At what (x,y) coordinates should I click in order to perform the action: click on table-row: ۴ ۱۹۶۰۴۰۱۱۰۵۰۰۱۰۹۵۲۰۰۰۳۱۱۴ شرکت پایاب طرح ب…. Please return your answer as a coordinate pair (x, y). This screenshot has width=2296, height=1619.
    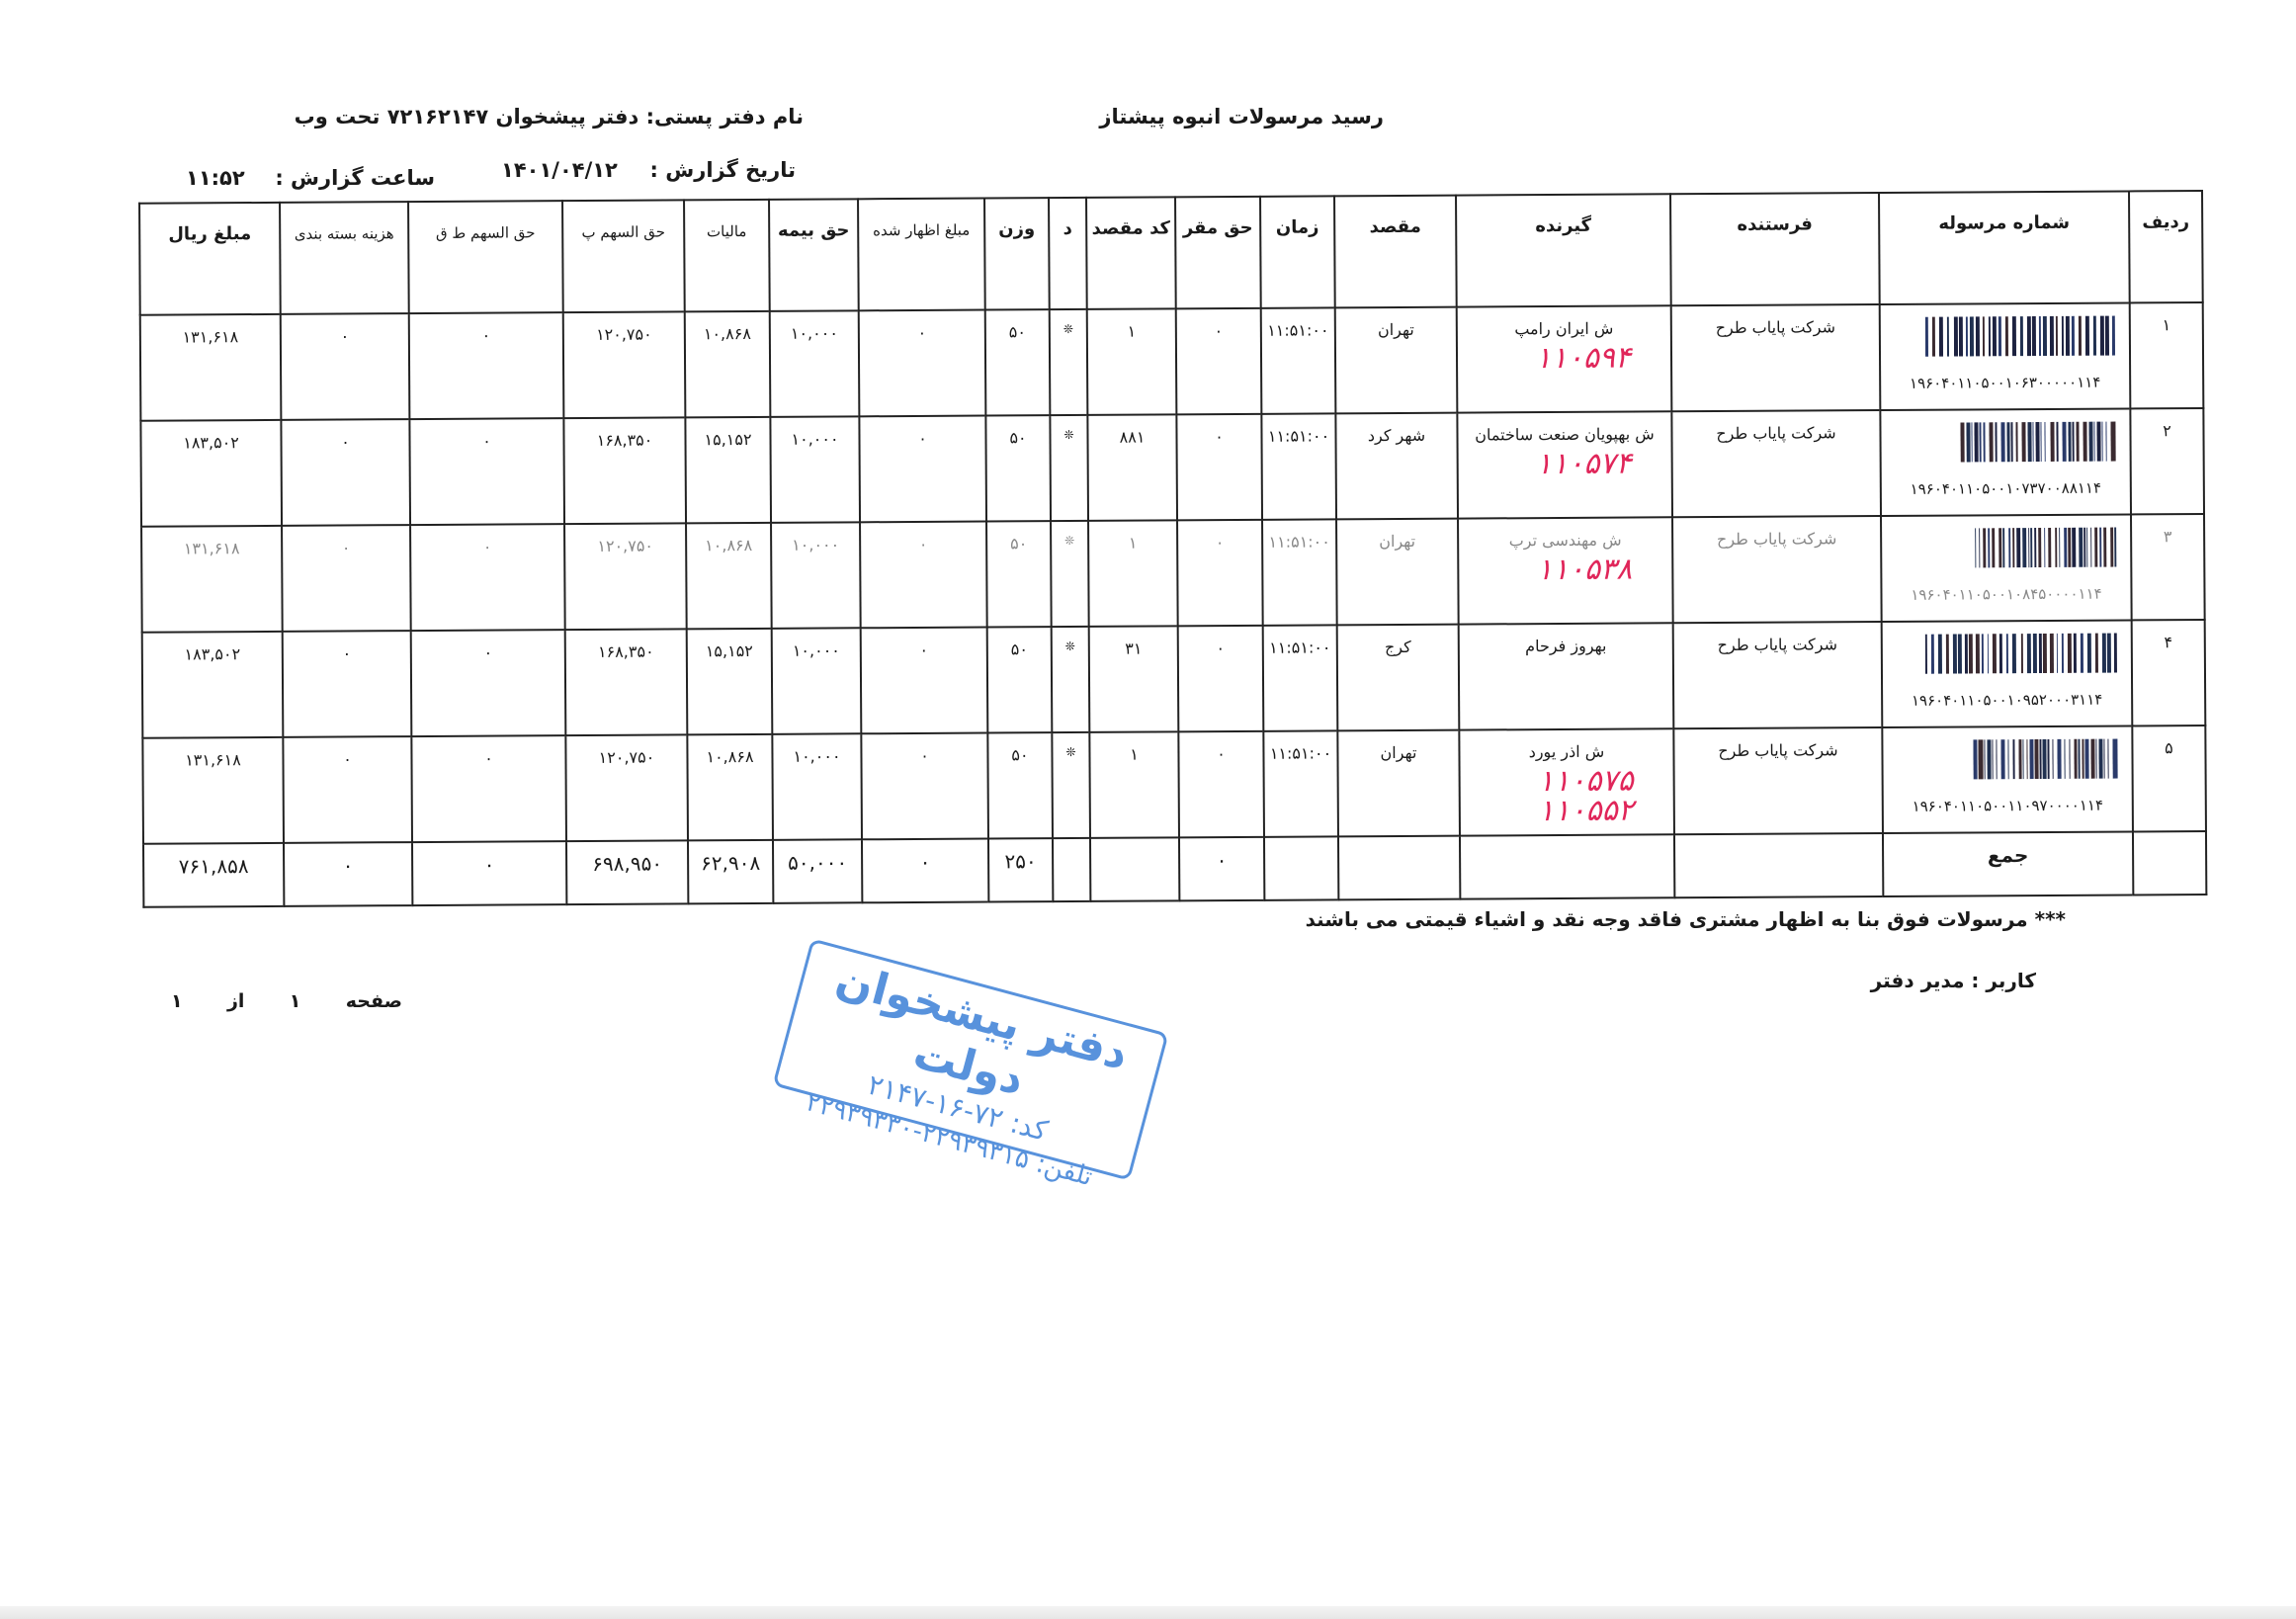
    Looking at the image, I should click on (1173, 678).